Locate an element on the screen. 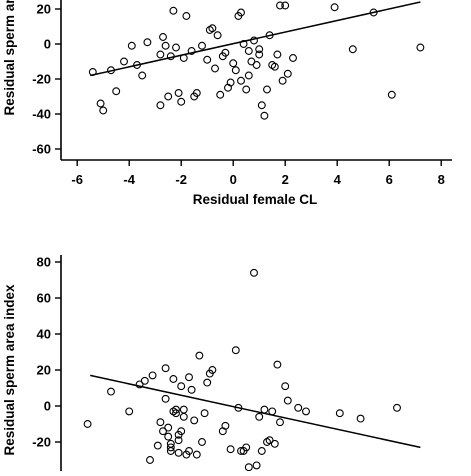  y-tick-label: 0 is located at coordinates (47, 406).